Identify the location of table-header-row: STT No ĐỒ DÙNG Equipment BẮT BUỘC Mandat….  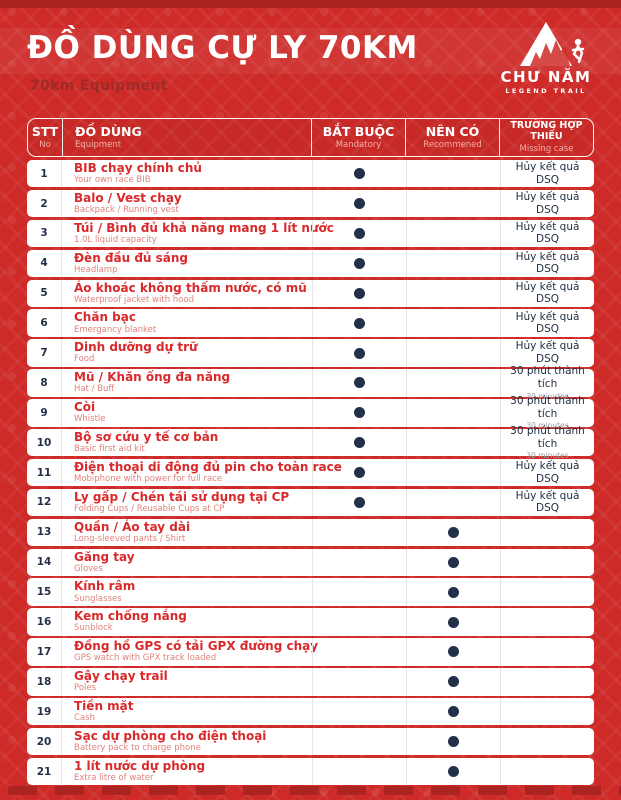
(310, 137).